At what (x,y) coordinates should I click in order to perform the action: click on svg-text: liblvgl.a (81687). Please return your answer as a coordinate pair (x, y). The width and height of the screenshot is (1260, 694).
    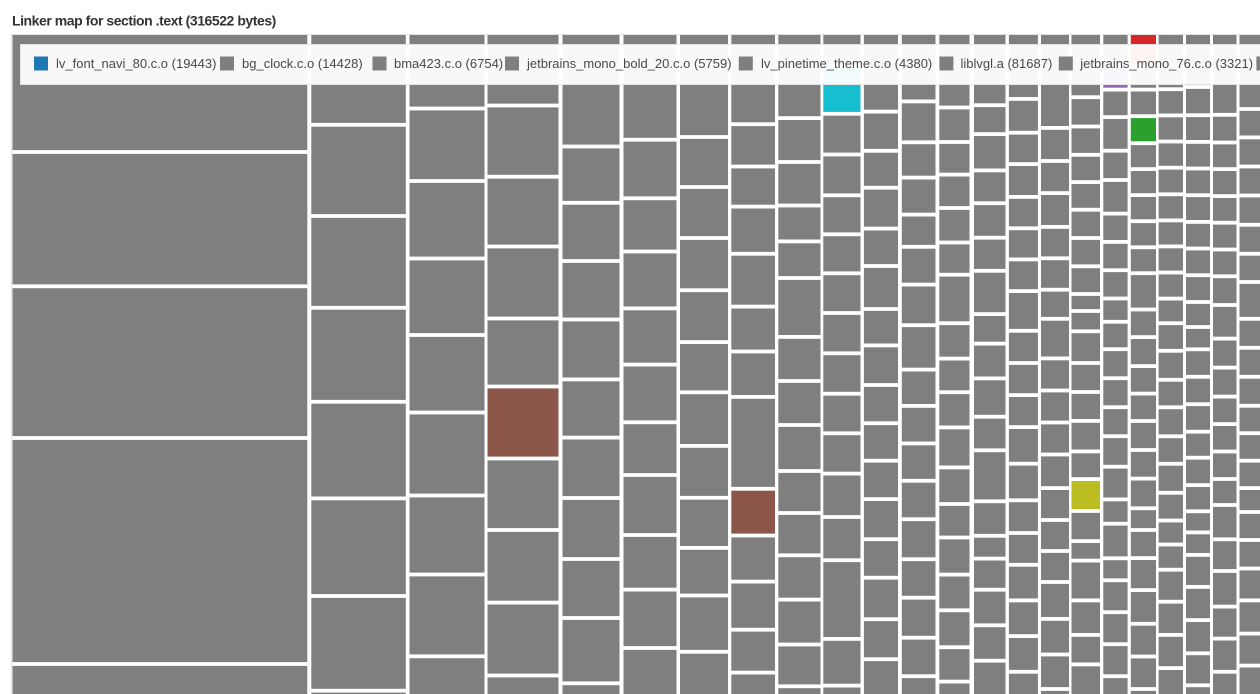
    Looking at the image, I should click on (1007, 63).